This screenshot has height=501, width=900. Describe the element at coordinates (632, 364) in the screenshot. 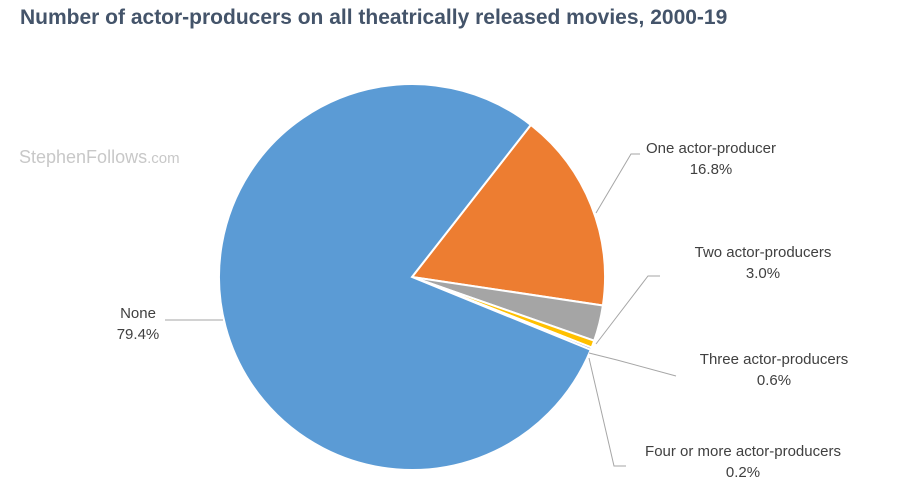

I see `leader-line-three` at that location.